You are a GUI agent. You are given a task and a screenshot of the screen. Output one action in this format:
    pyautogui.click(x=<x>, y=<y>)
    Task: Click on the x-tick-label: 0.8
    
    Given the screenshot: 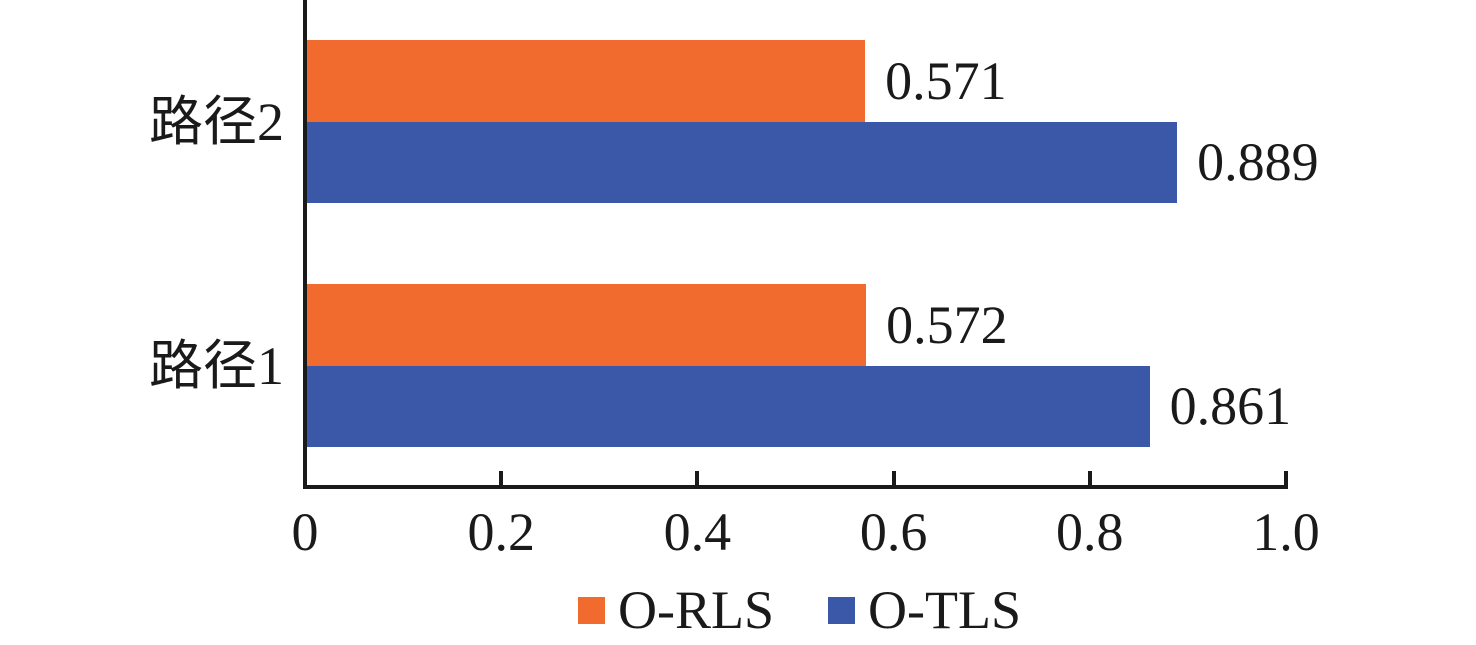 What is the action you would take?
    pyautogui.click(x=1090, y=532)
    